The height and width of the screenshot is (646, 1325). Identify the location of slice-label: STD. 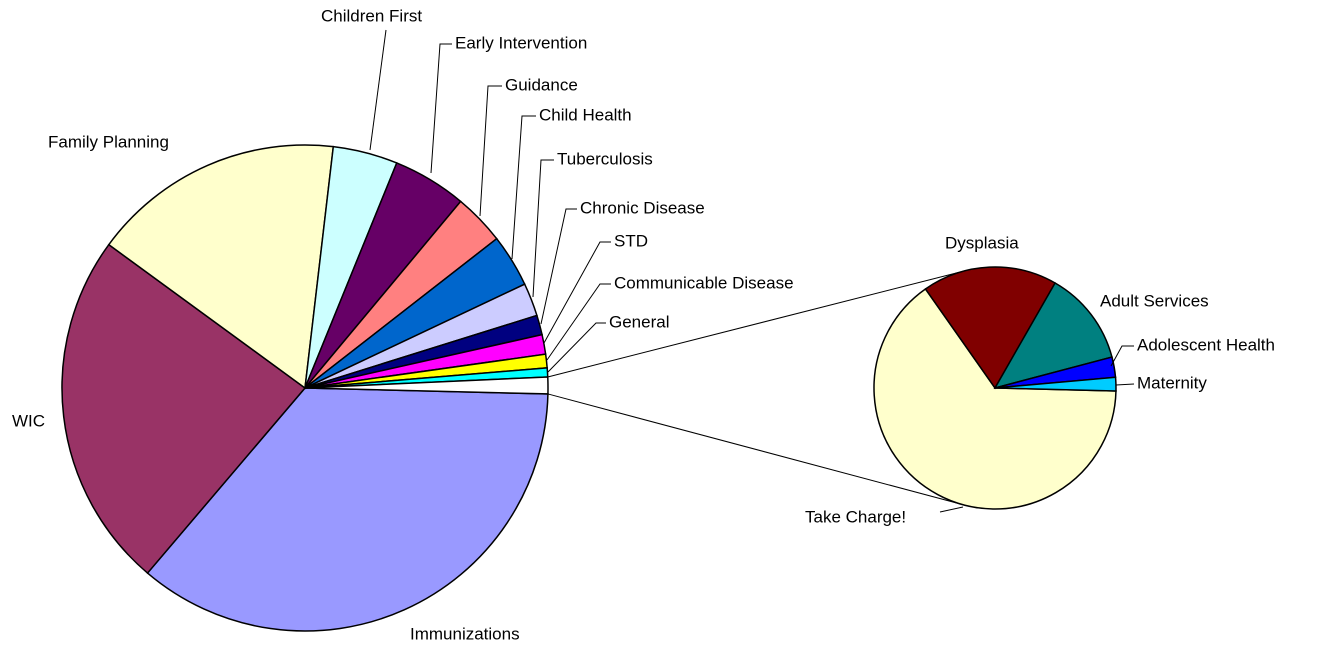
(631, 240).